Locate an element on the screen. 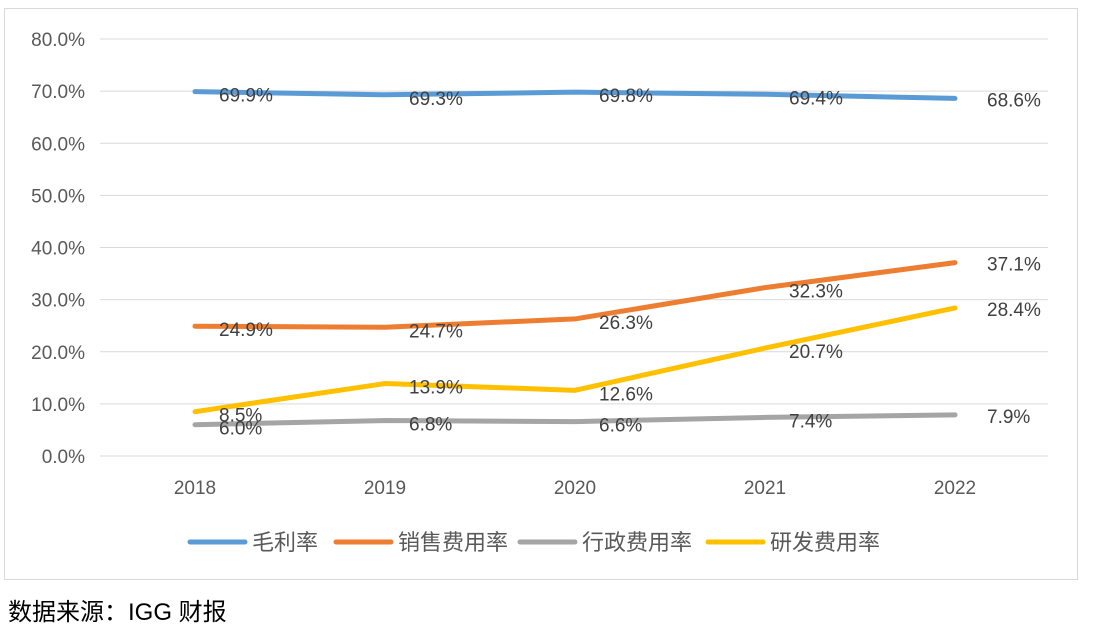  data-label: 69.4% is located at coordinates (816, 98).